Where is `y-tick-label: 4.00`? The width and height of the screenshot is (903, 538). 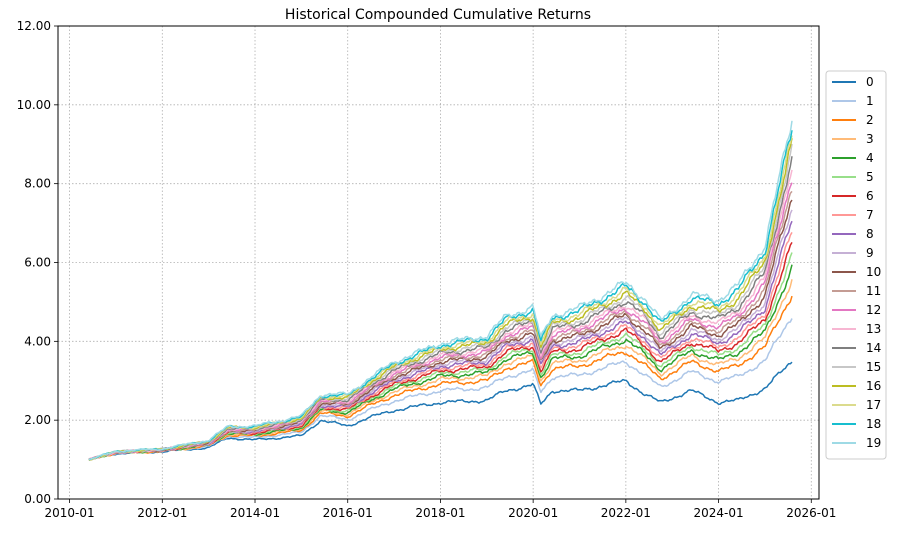
y-tick-label: 4.00 is located at coordinates (37, 341).